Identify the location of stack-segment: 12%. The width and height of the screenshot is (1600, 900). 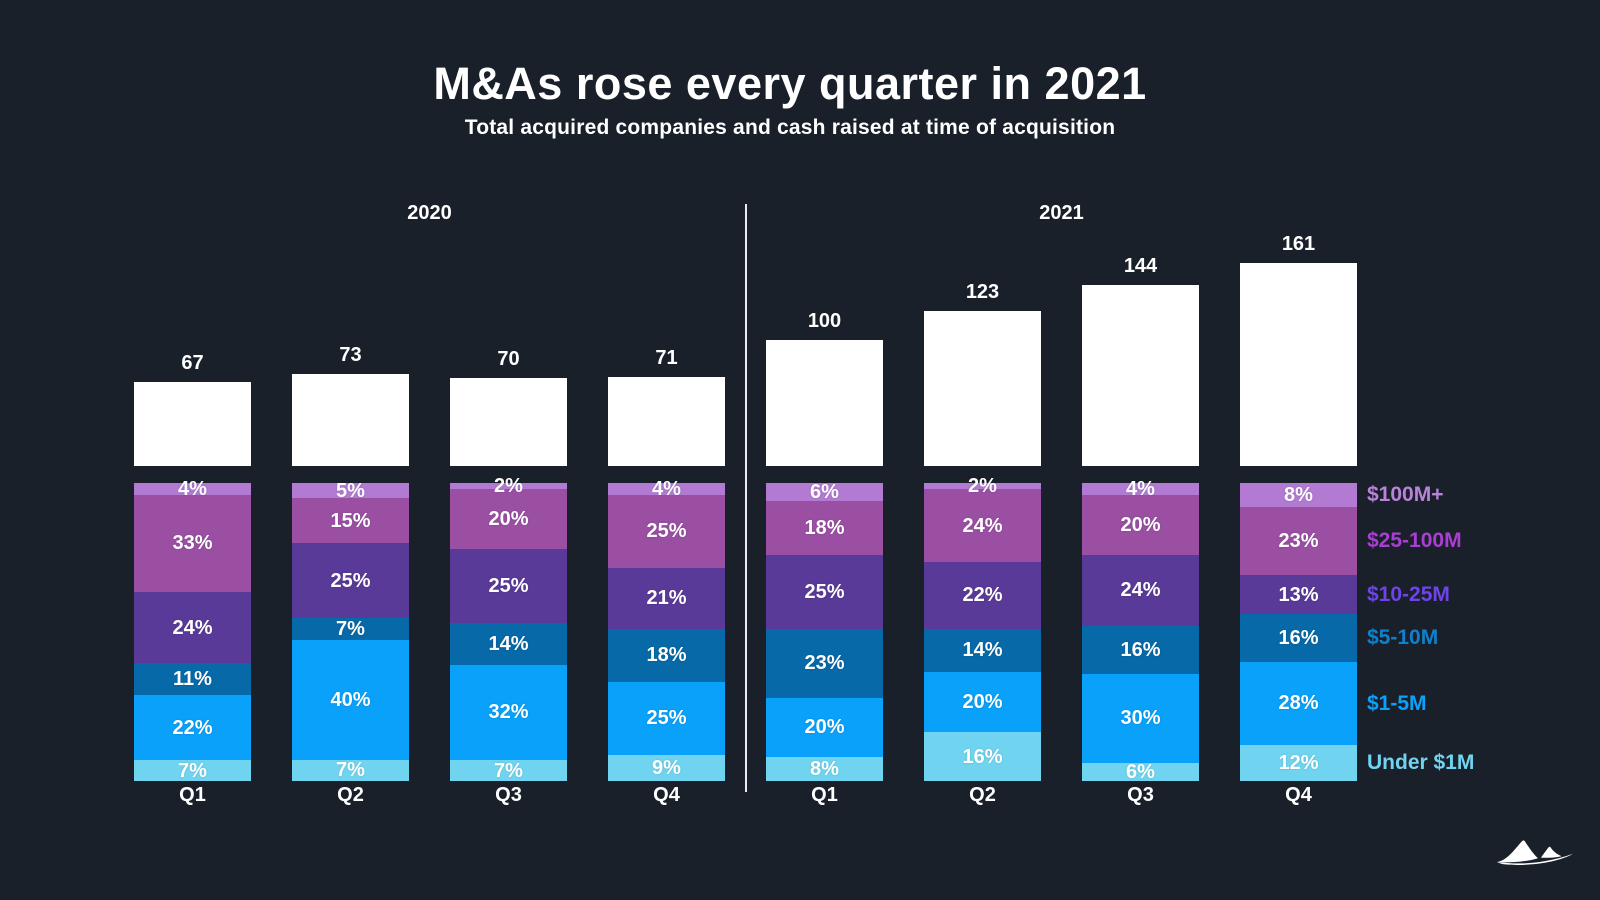
(1298, 763).